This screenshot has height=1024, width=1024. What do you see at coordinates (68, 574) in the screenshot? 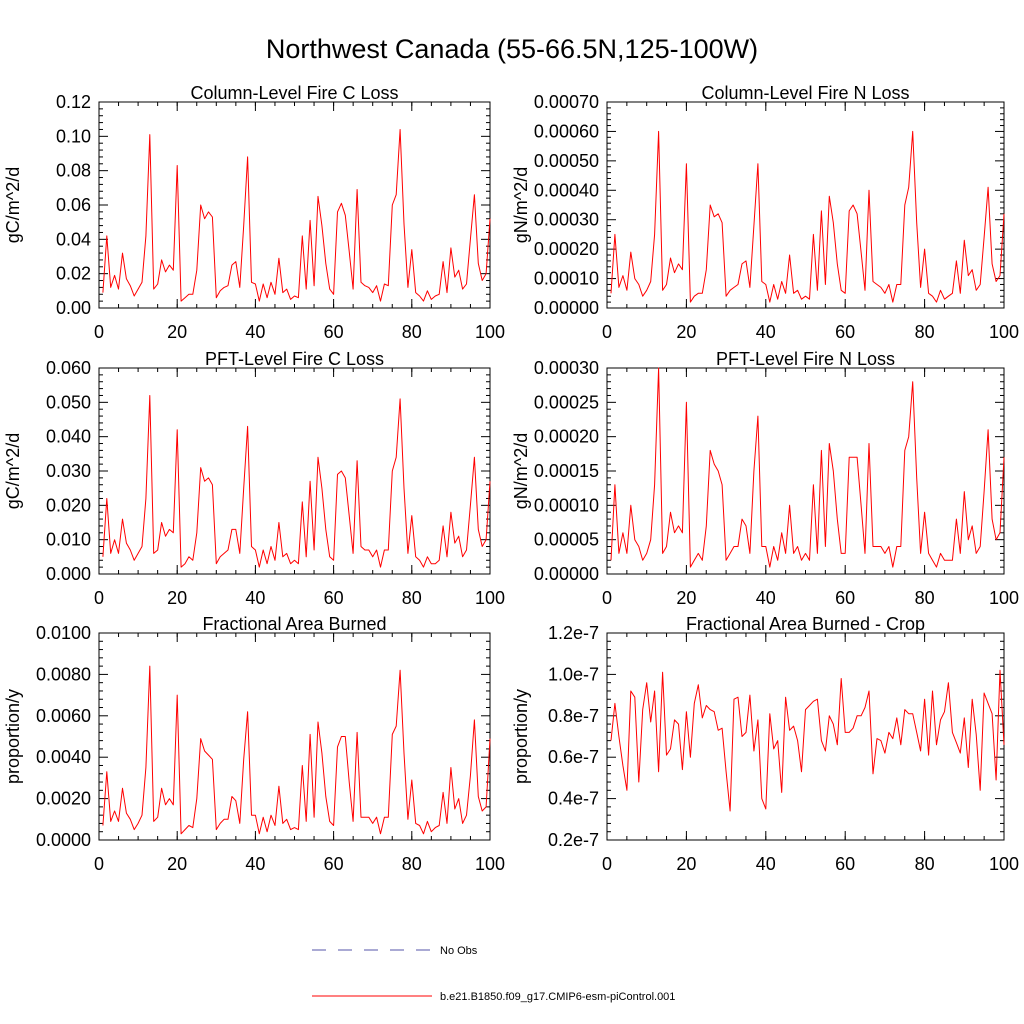
I see `y-tick-label: 0.000` at bounding box center [68, 574].